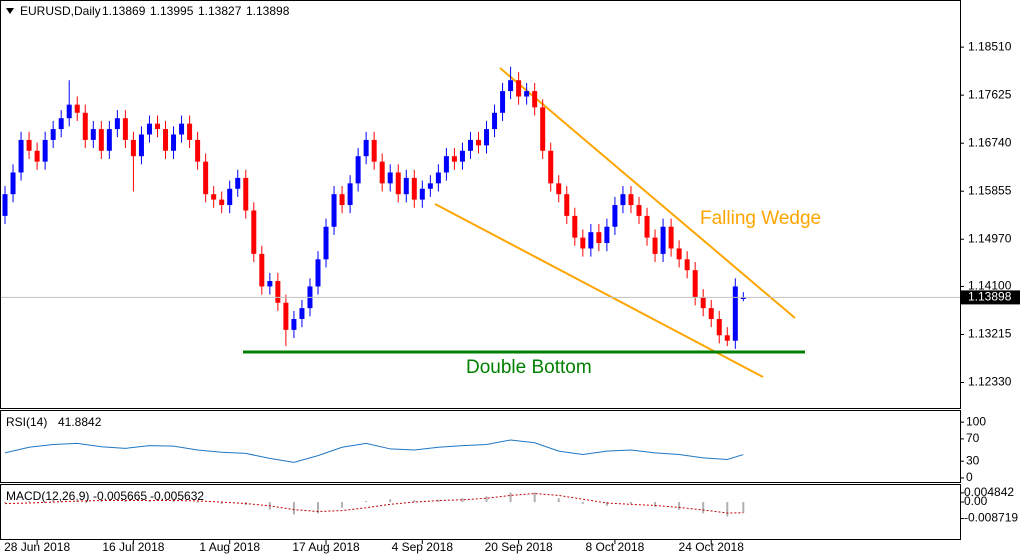  Describe the element at coordinates (374, 451) in the screenshot. I see `rsi-line` at that location.